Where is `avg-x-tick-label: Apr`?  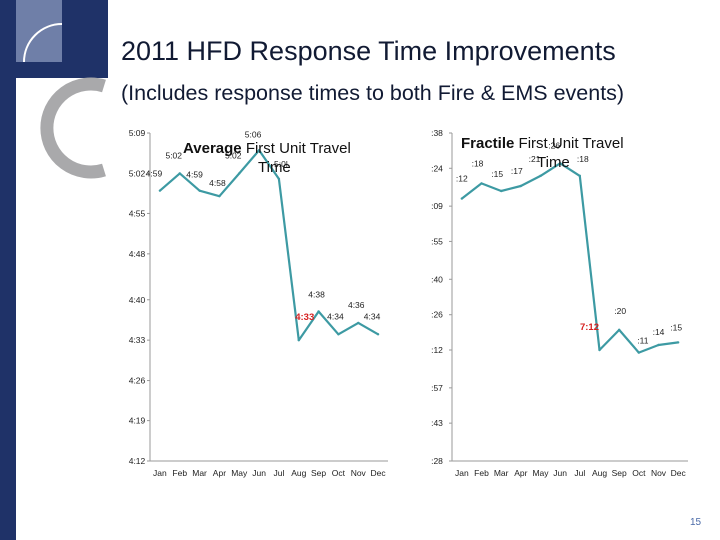 avg-x-tick-label: Apr is located at coordinates (219, 473).